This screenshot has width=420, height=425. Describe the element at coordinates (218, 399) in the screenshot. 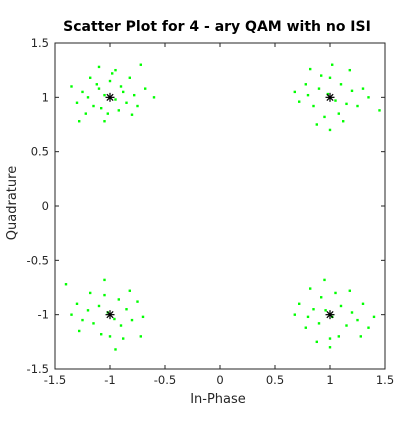

I see `x-axis-label: In-Phase` at that location.